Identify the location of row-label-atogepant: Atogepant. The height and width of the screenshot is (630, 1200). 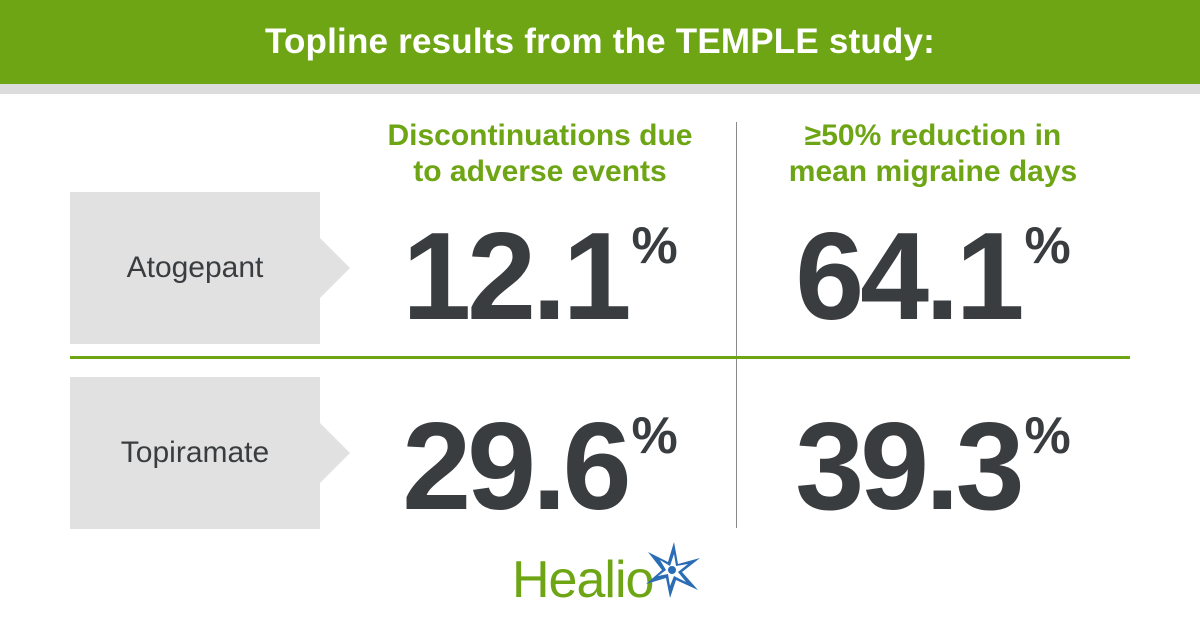
(210, 268).